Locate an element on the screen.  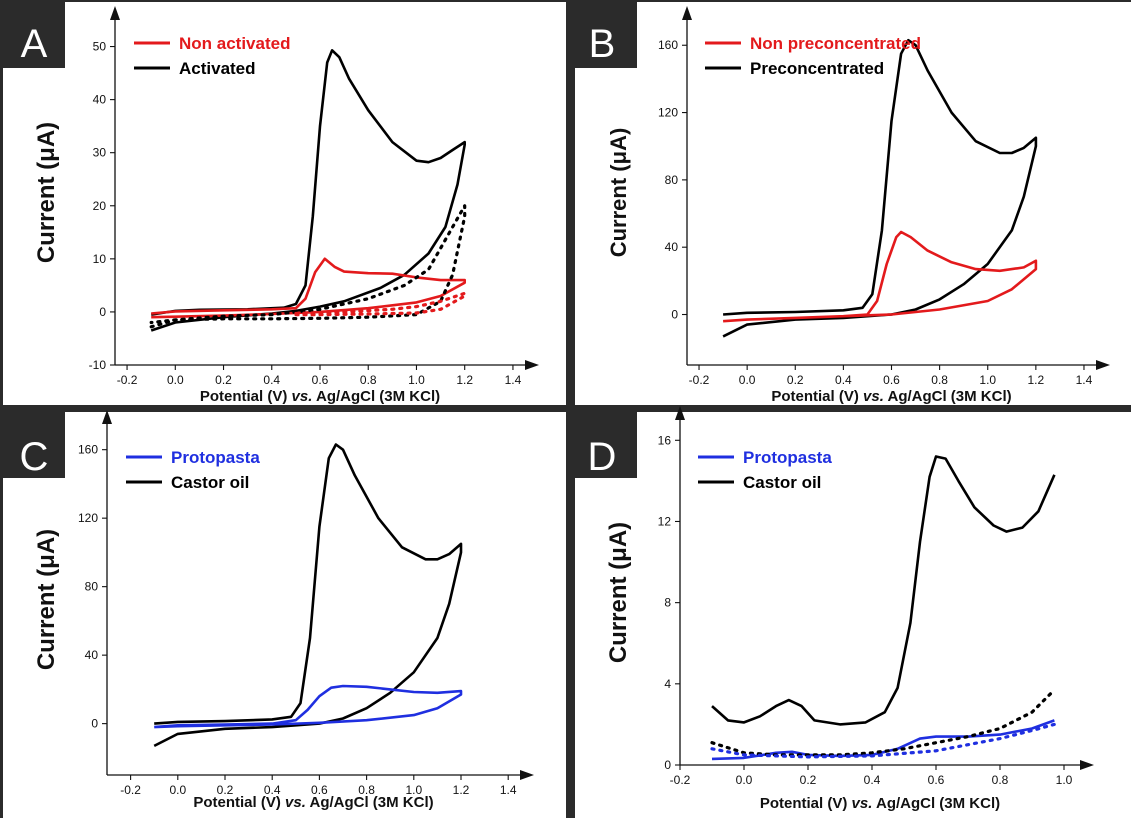
y-tick-label: 8 is located at coordinates (667, 603).